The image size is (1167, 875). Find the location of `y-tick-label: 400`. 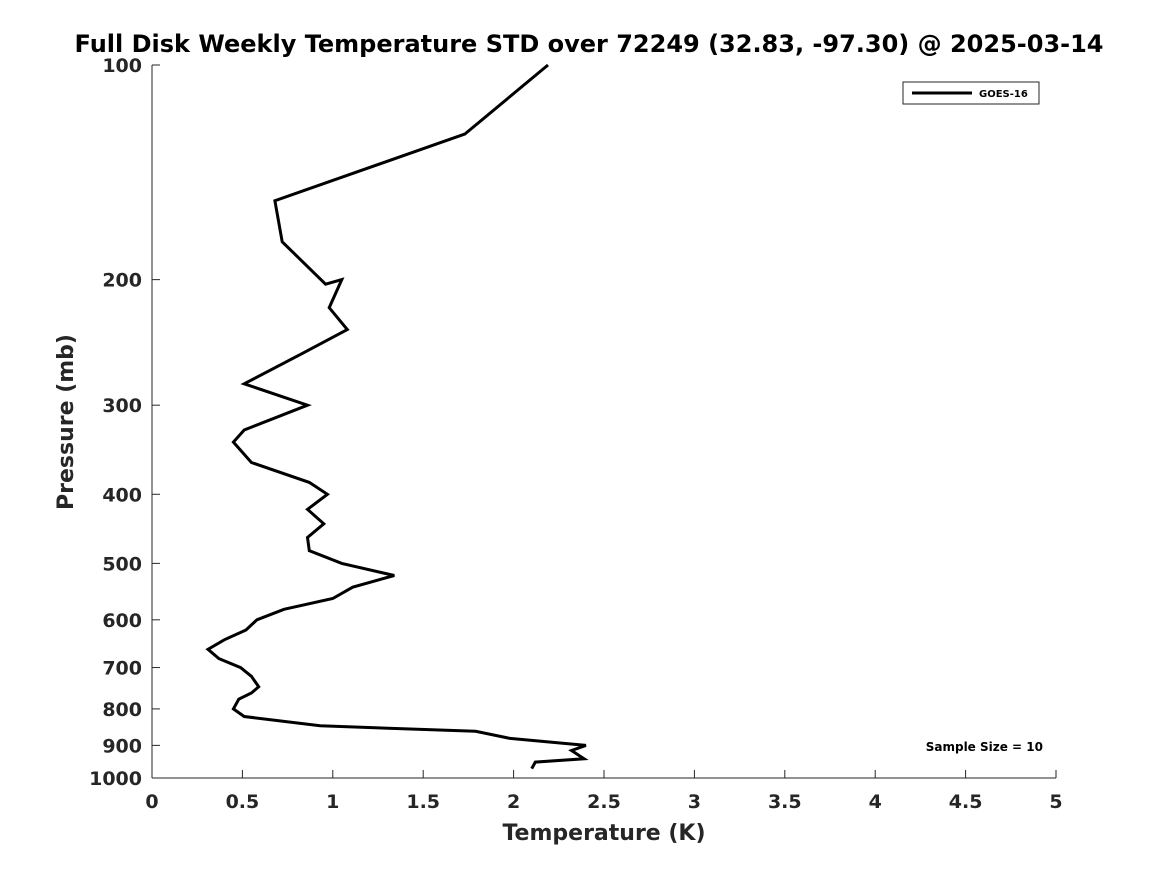

y-tick-label: 400 is located at coordinates (122, 495).